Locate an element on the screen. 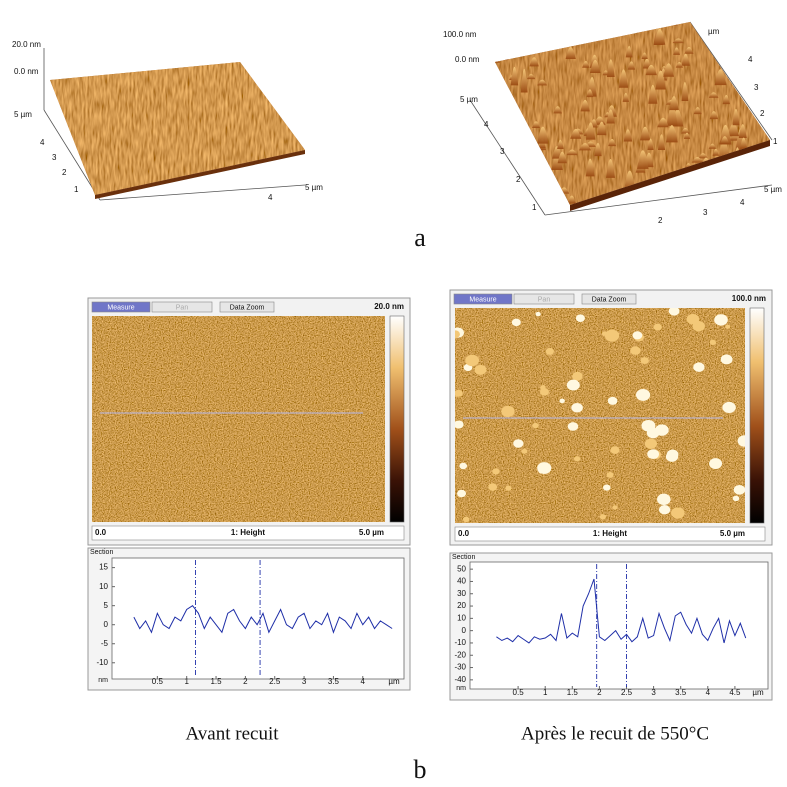 The height and width of the screenshot is (787, 787). x-tick-label: 2 is located at coordinates (245, 681).